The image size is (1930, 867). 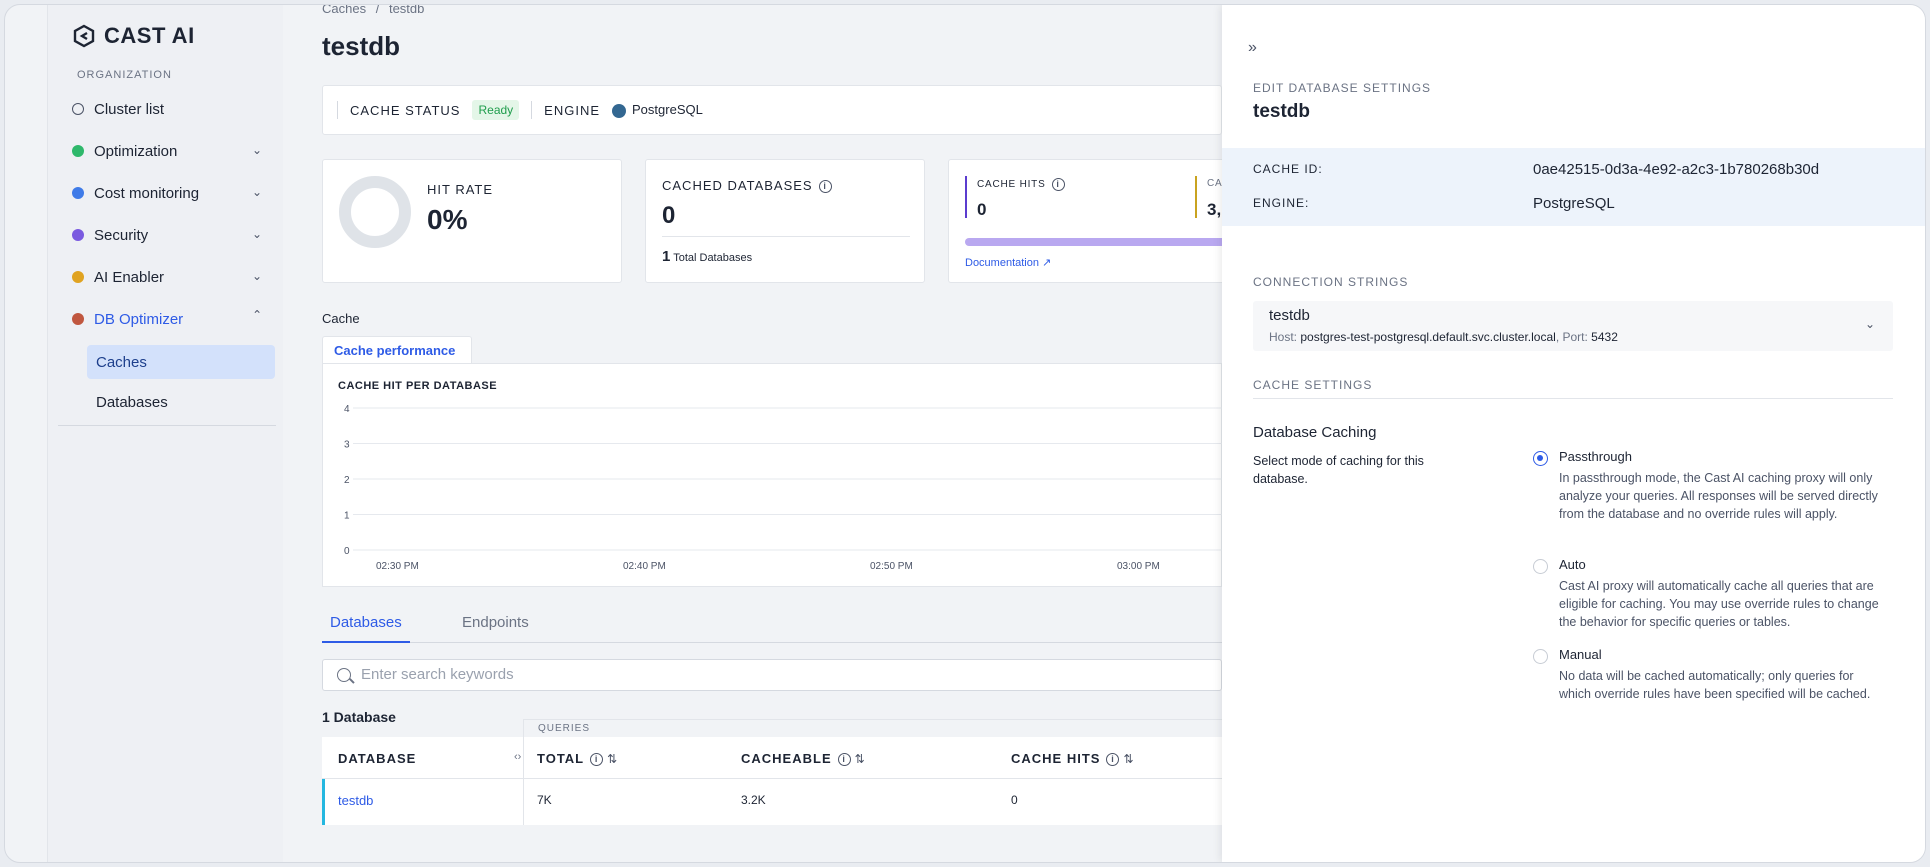 I want to click on y-tick-label: 3, so click(x=347, y=445).